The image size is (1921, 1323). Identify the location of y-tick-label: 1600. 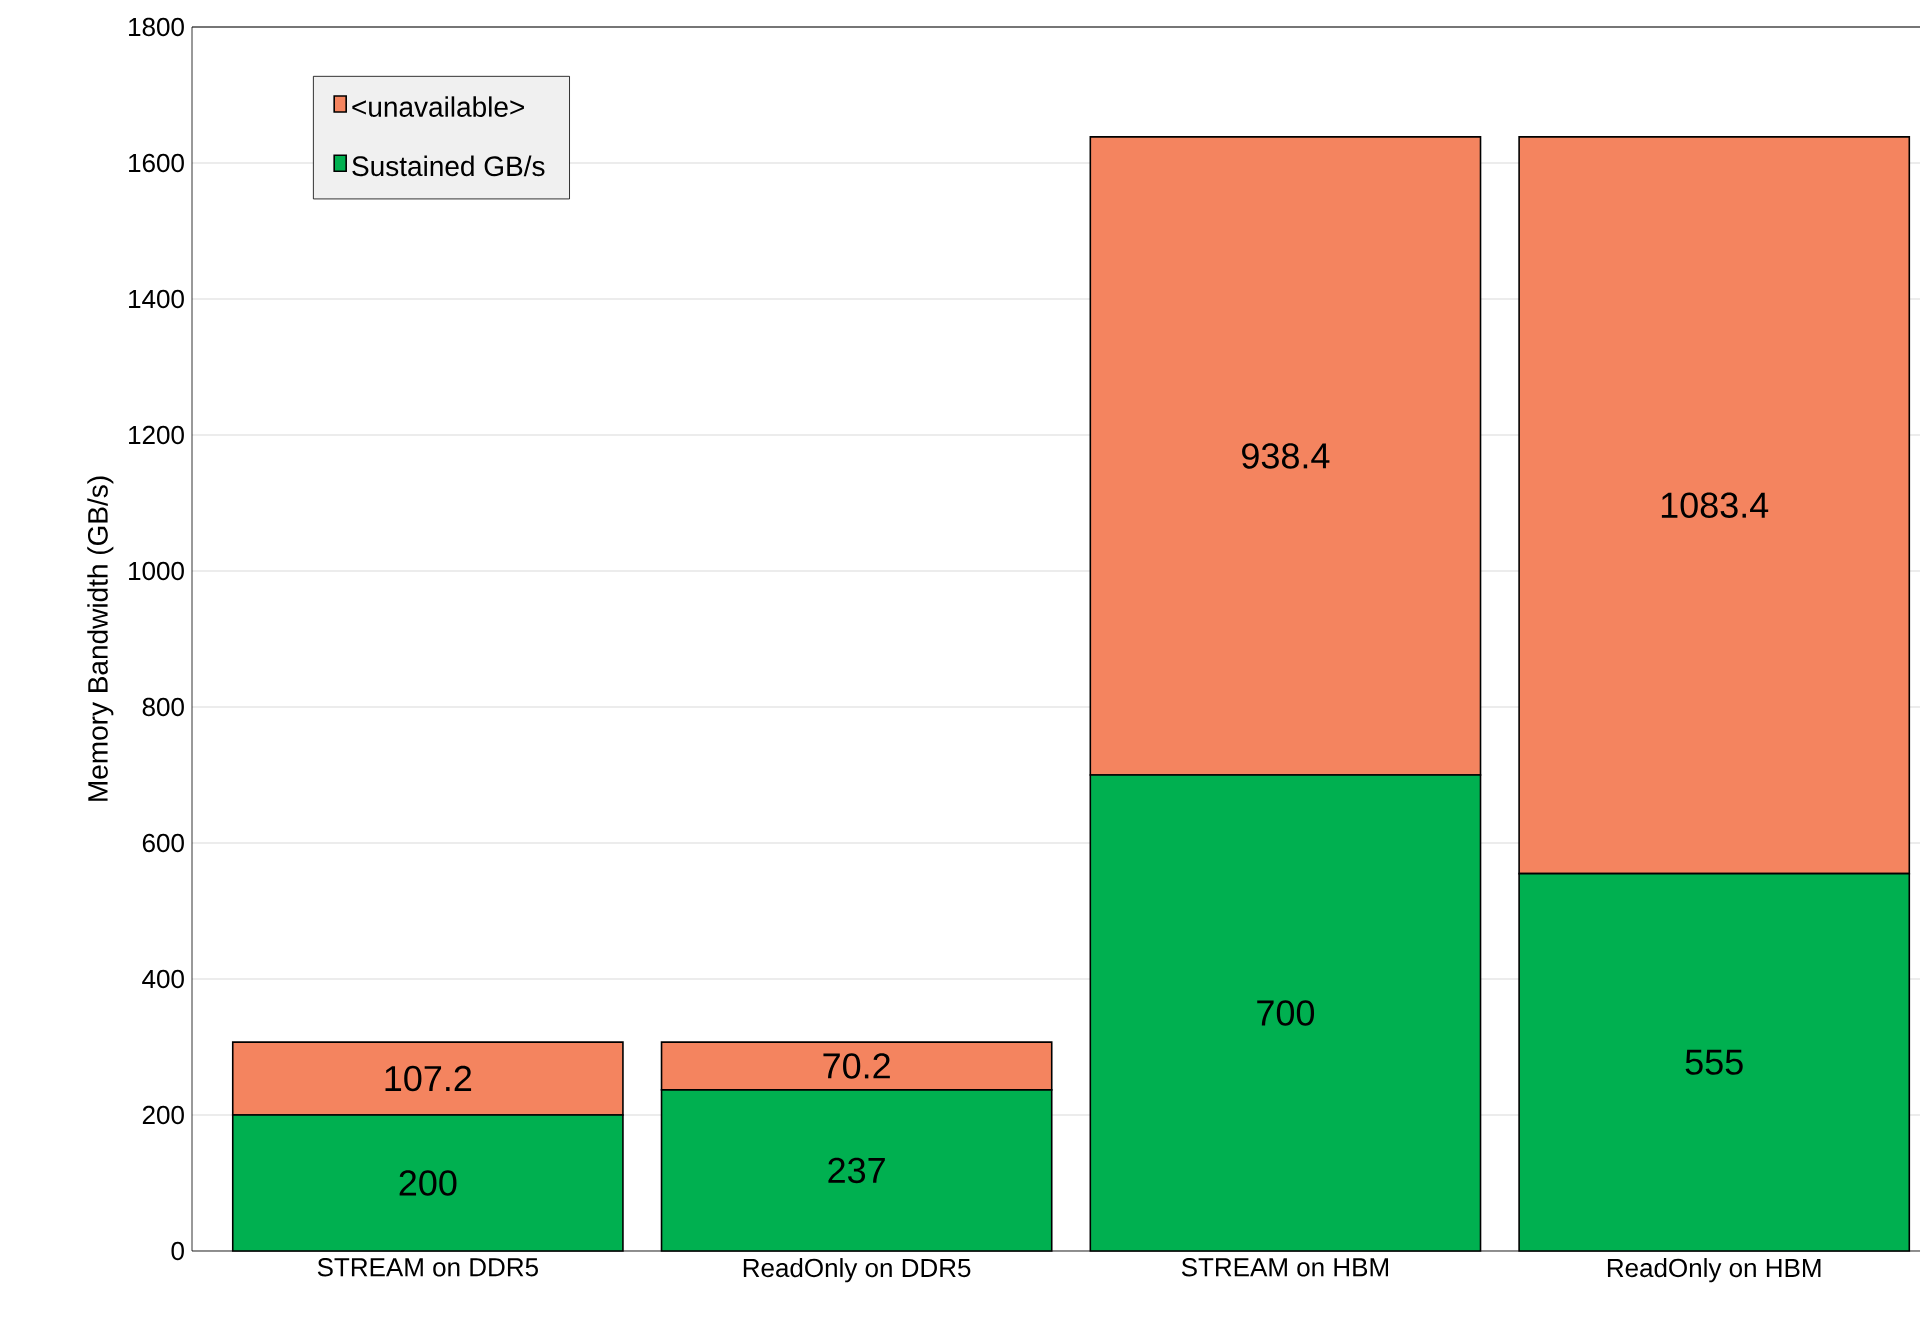
(156, 163).